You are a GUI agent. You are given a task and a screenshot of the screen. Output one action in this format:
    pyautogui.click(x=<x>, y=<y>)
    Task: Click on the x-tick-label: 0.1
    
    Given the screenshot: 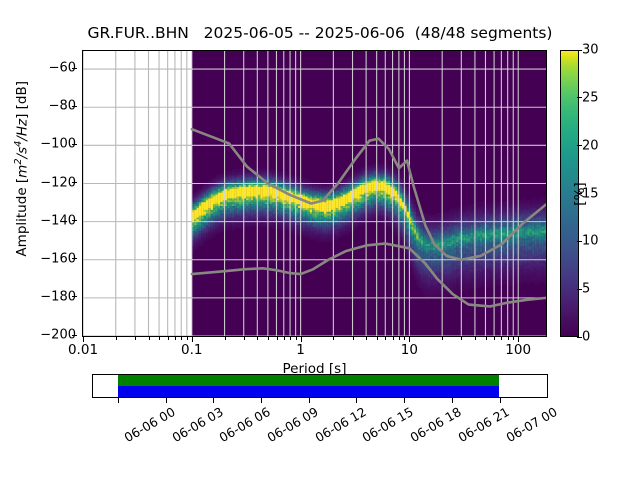 What is the action you would take?
    pyautogui.click(x=192, y=350)
    